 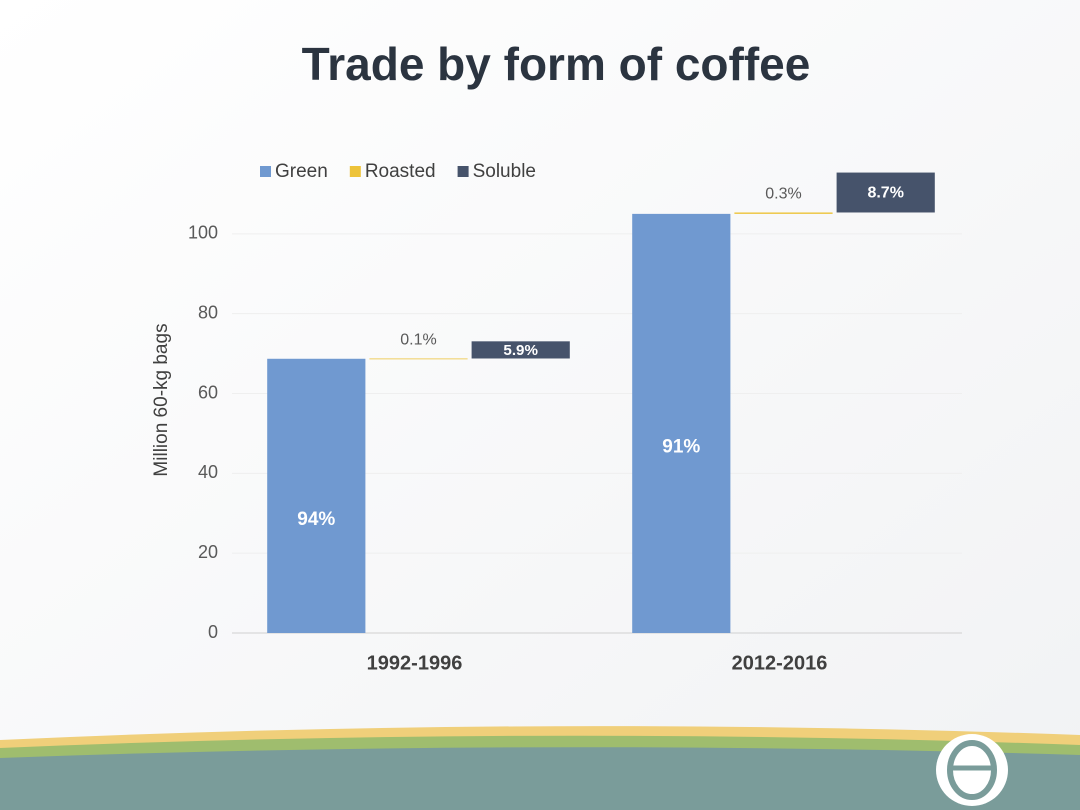 I want to click on y-tick-label: 40, so click(x=208, y=472).